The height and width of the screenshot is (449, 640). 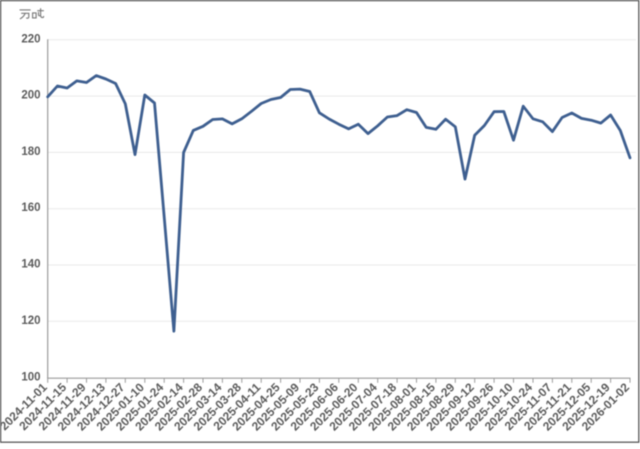 I want to click on svg-text: 160, so click(x=30, y=208).